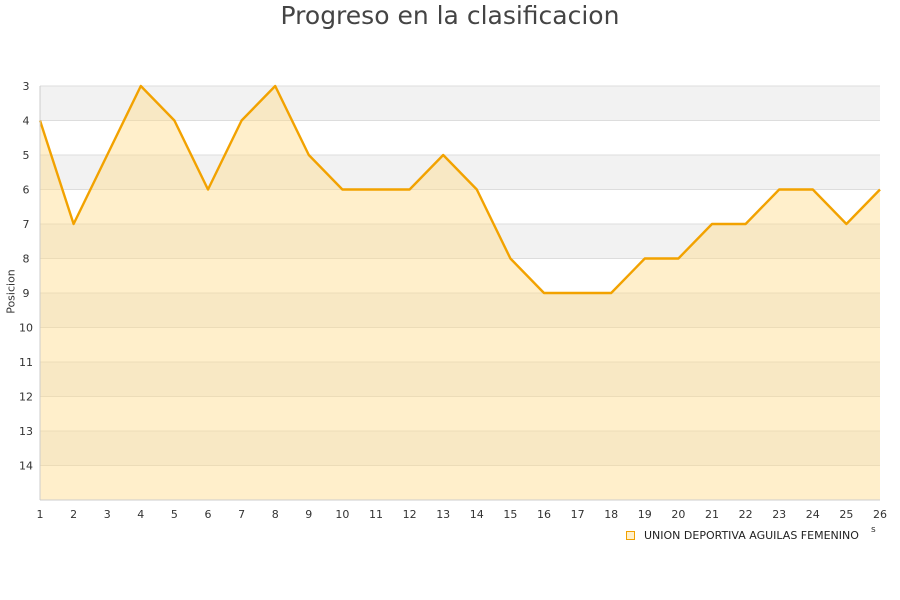  I want to click on y-axis-label: Posicion, so click(11, 291).